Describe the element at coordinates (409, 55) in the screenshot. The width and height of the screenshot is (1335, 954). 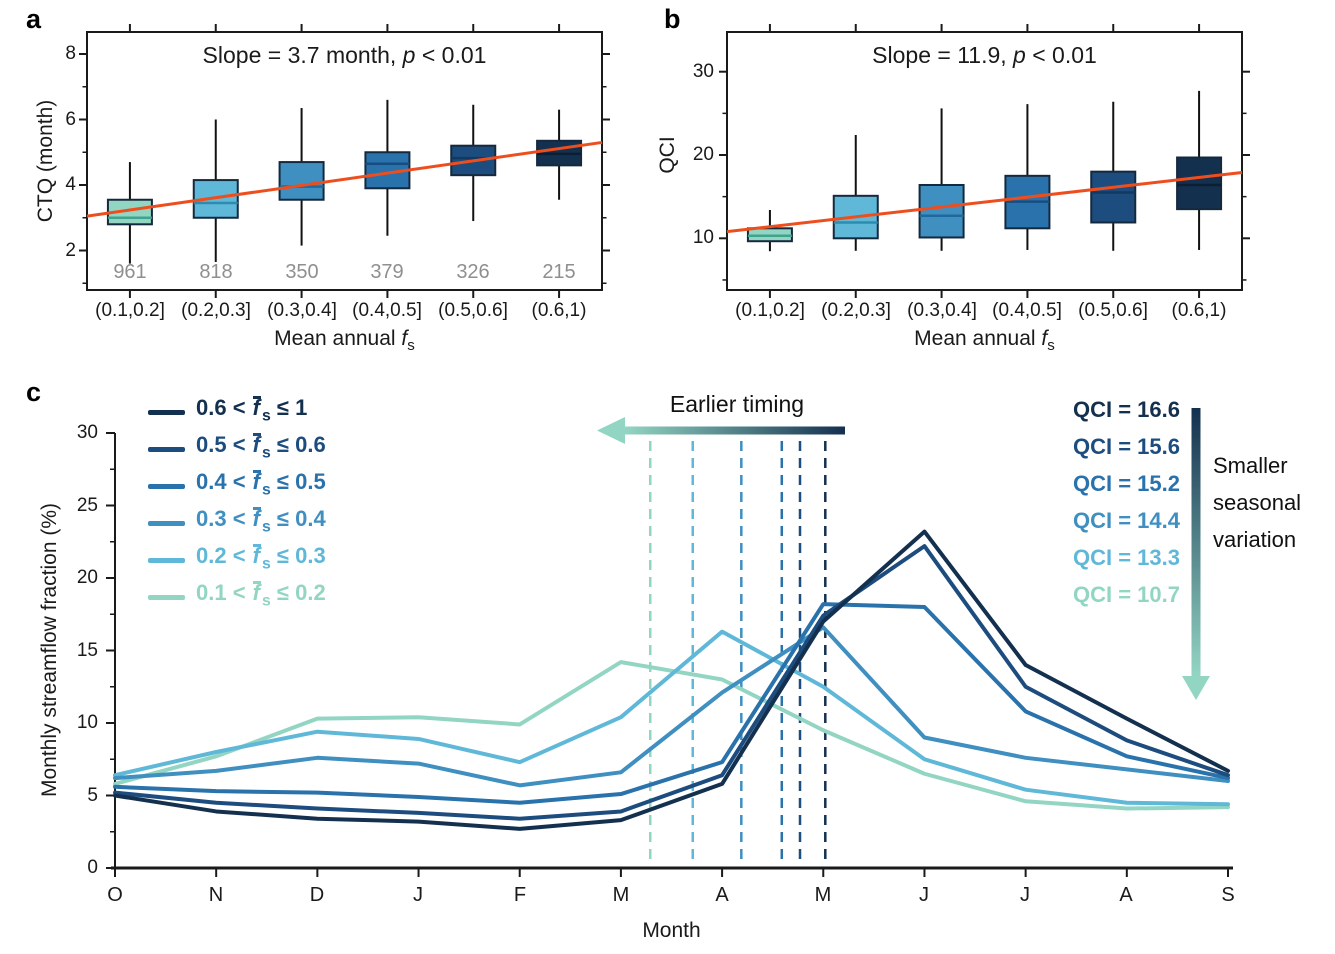
I see `panel-a-title-p: p` at that location.